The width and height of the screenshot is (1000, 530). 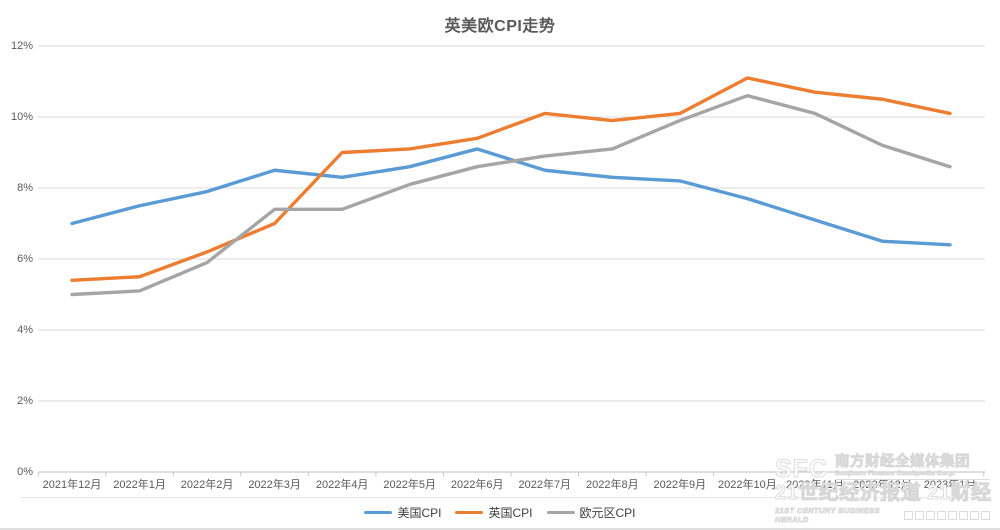 What do you see at coordinates (500, 26) in the screenshot?
I see `chart-title: 英美欧CPI走势` at bounding box center [500, 26].